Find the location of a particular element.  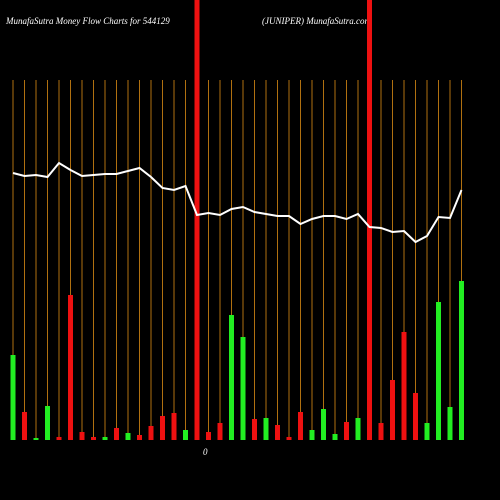

chart-subtitle: (JUNIPER) MunafaSutra.com is located at coordinates (316, 21).